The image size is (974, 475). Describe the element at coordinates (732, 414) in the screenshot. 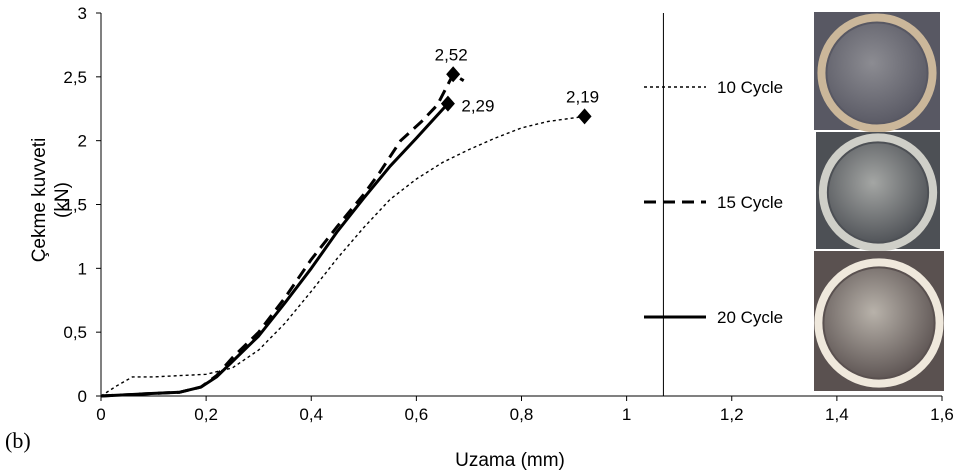

I see `x-tick-label: 1,2` at that location.